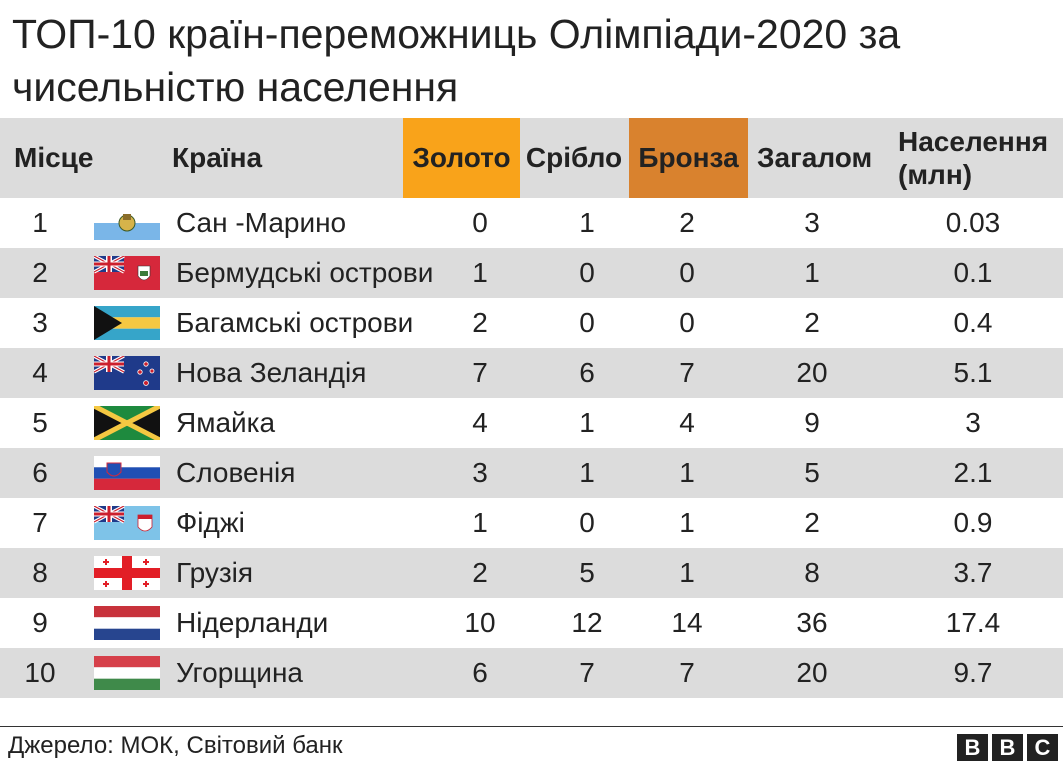 This screenshot has height=768, width=1063. I want to click on cell-silver: 5, so click(587, 572).